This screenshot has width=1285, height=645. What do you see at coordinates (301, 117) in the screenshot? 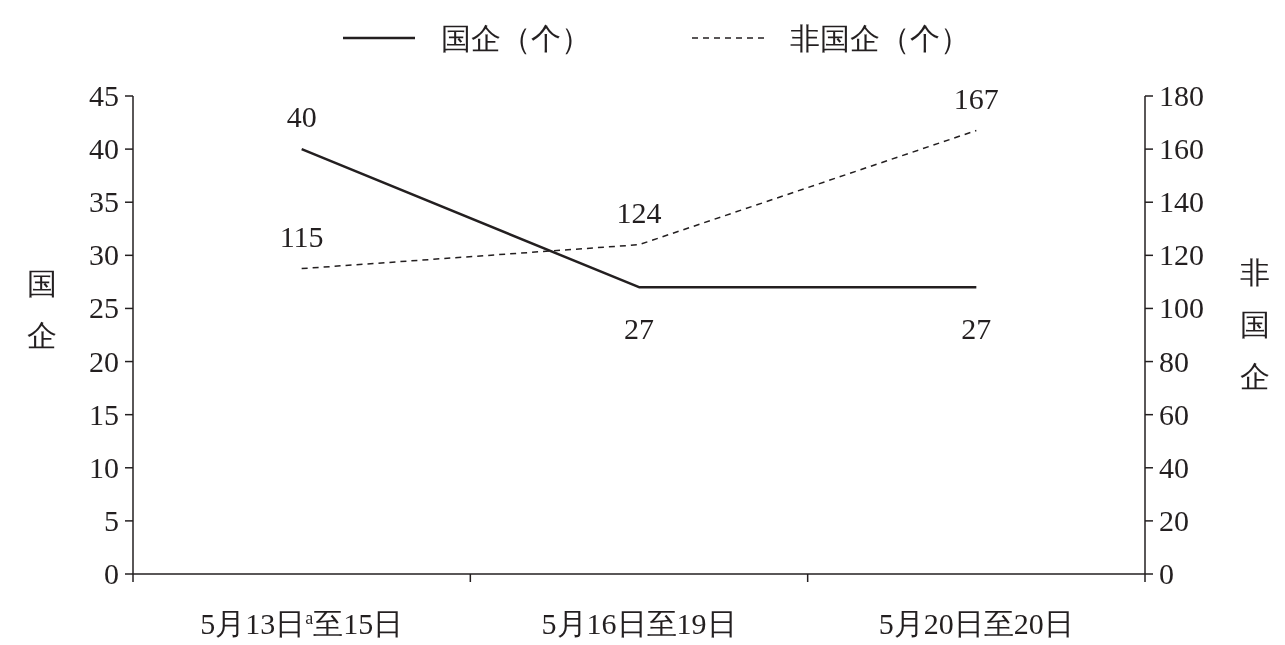
I see `data-label: 40` at bounding box center [301, 117].